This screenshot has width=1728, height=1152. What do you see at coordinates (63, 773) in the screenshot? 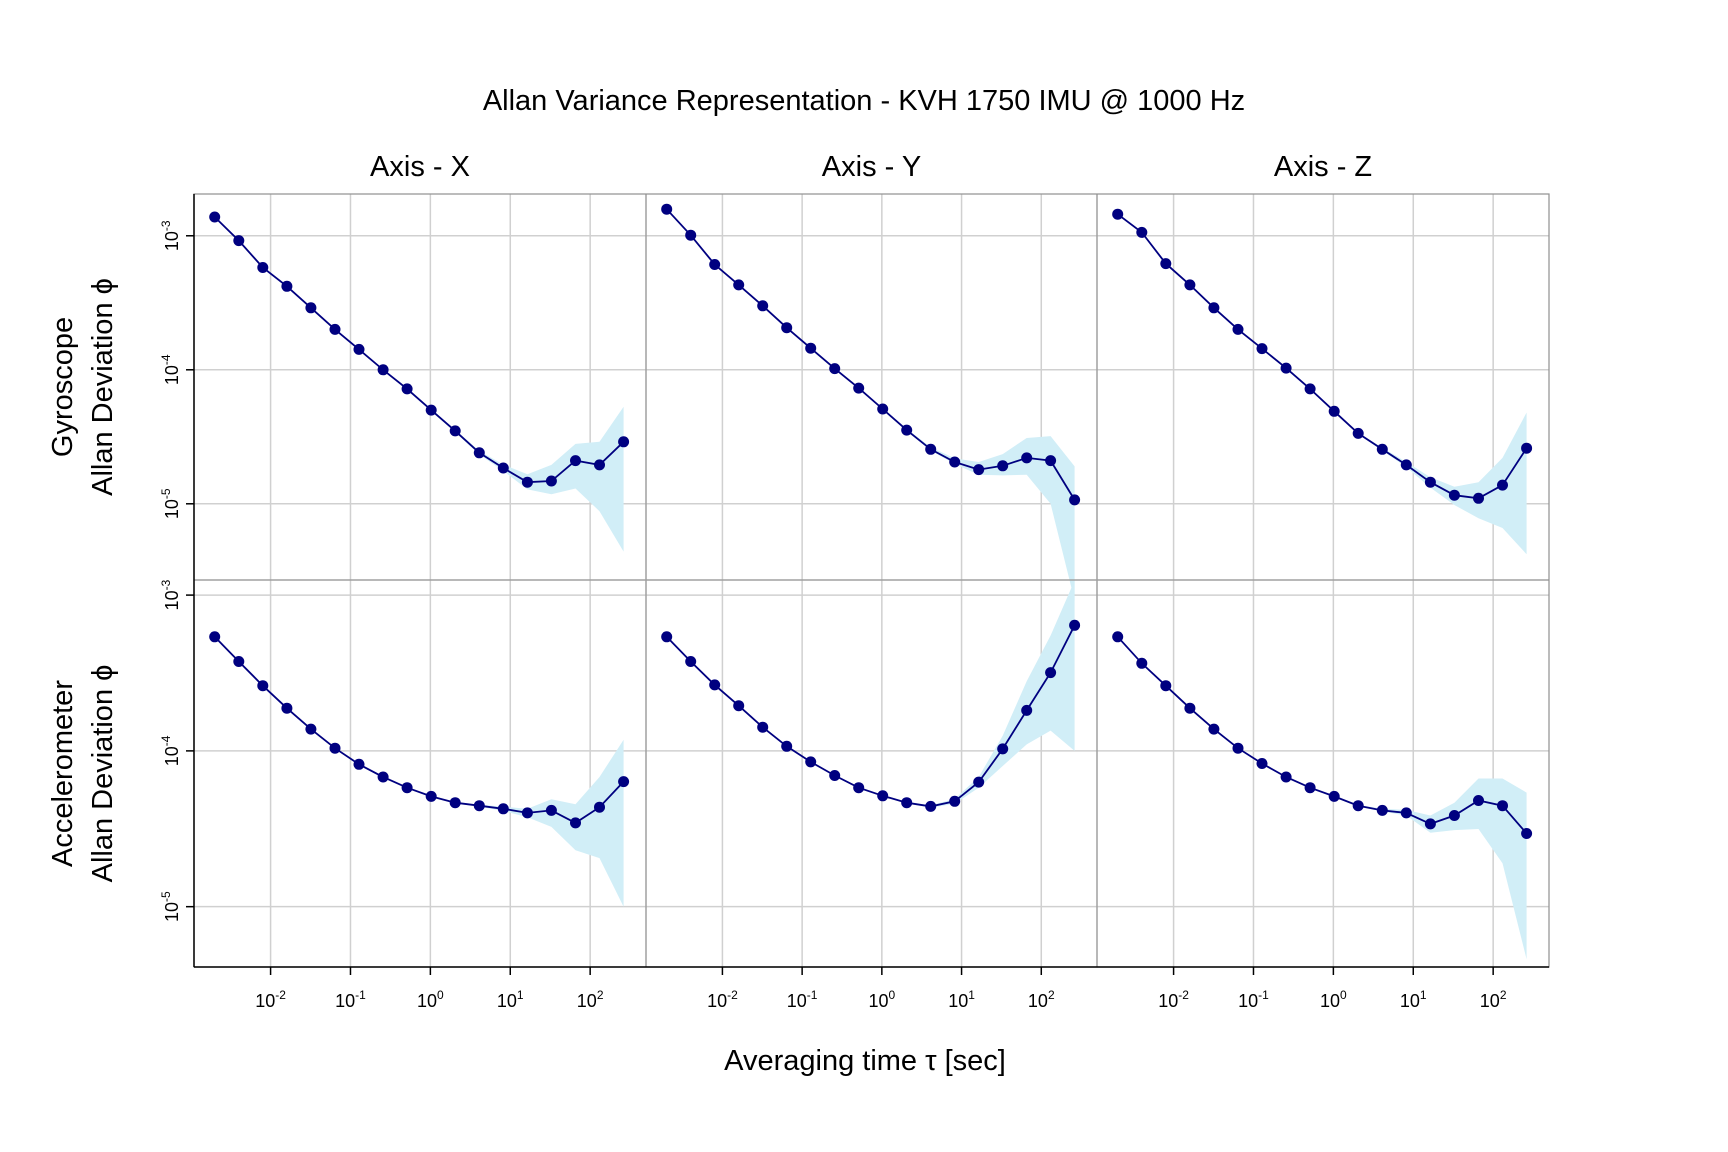
I see `row-label-line: Accelerometer` at bounding box center [63, 773].